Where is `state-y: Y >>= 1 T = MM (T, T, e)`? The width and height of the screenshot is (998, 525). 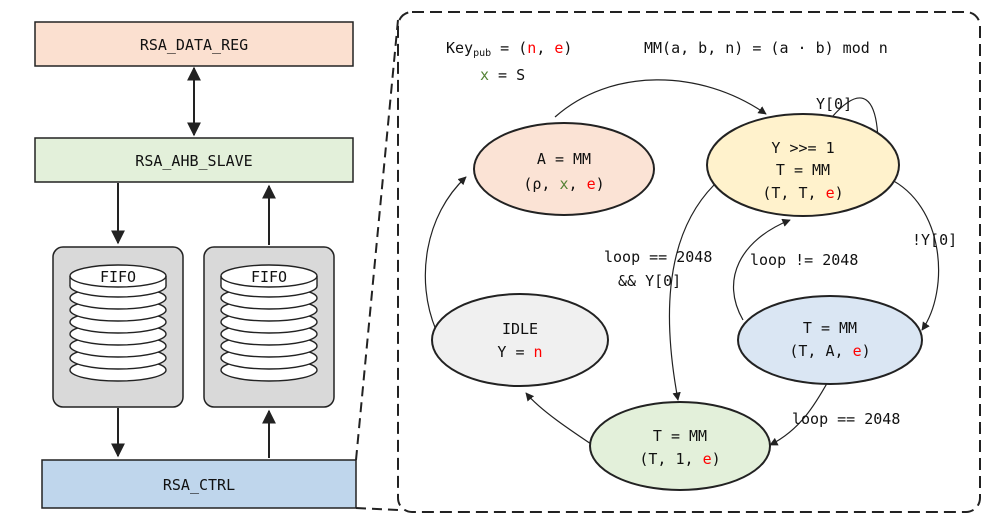
state-y: Y >>= 1 T = MM (T, T, e) is located at coordinates (803, 165).